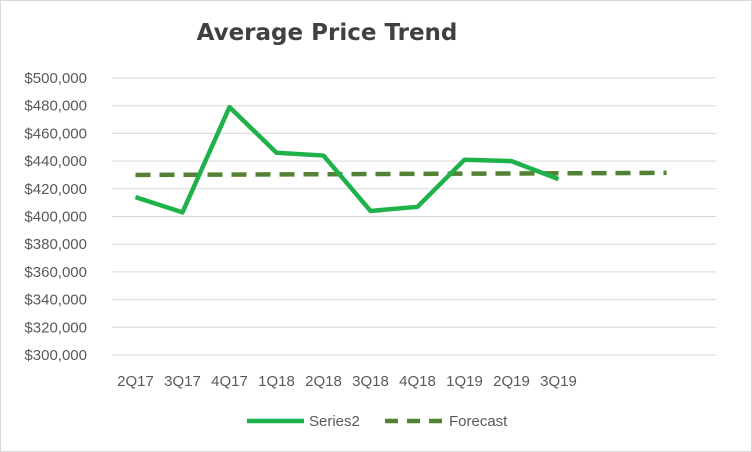 This screenshot has width=752, height=452. I want to click on y-tick-label: $380,000, so click(55, 244).